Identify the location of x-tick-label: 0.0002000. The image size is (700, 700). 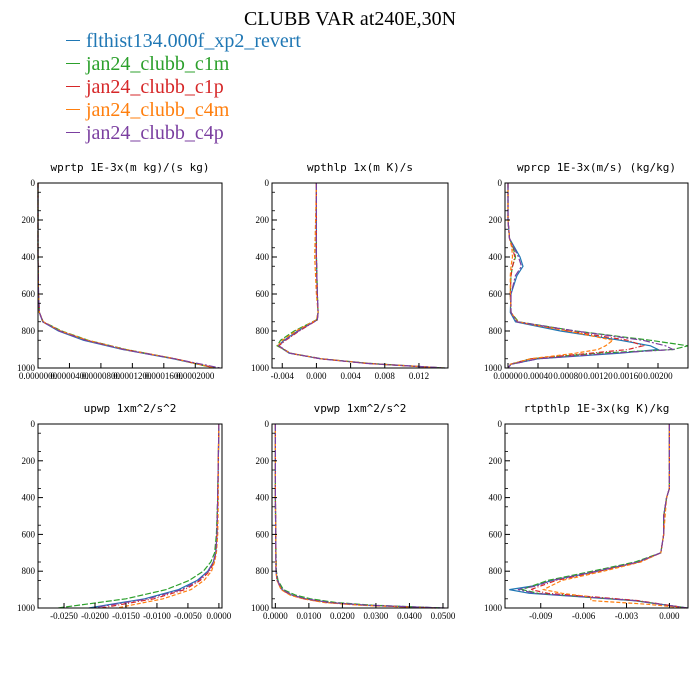
(195, 376).